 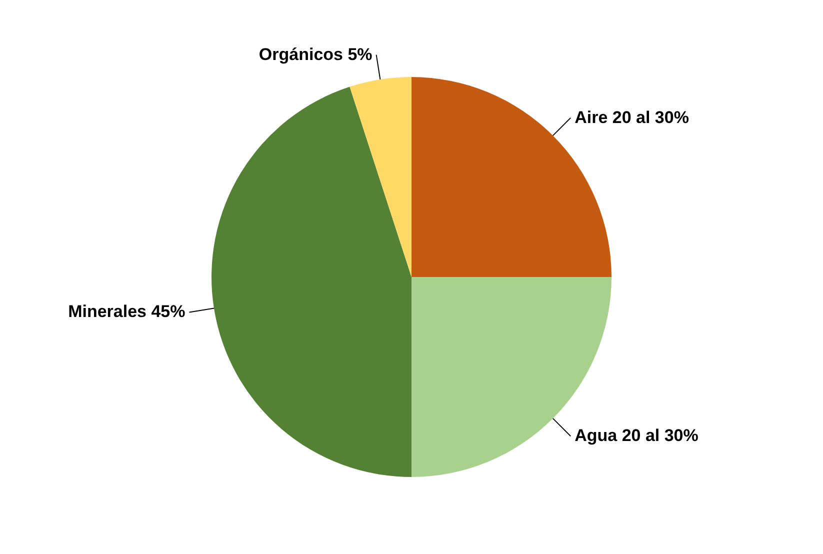 What do you see at coordinates (636, 436) in the screenshot?
I see `slice-label: Agua 20 al 30%` at bounding box center [636, 436].